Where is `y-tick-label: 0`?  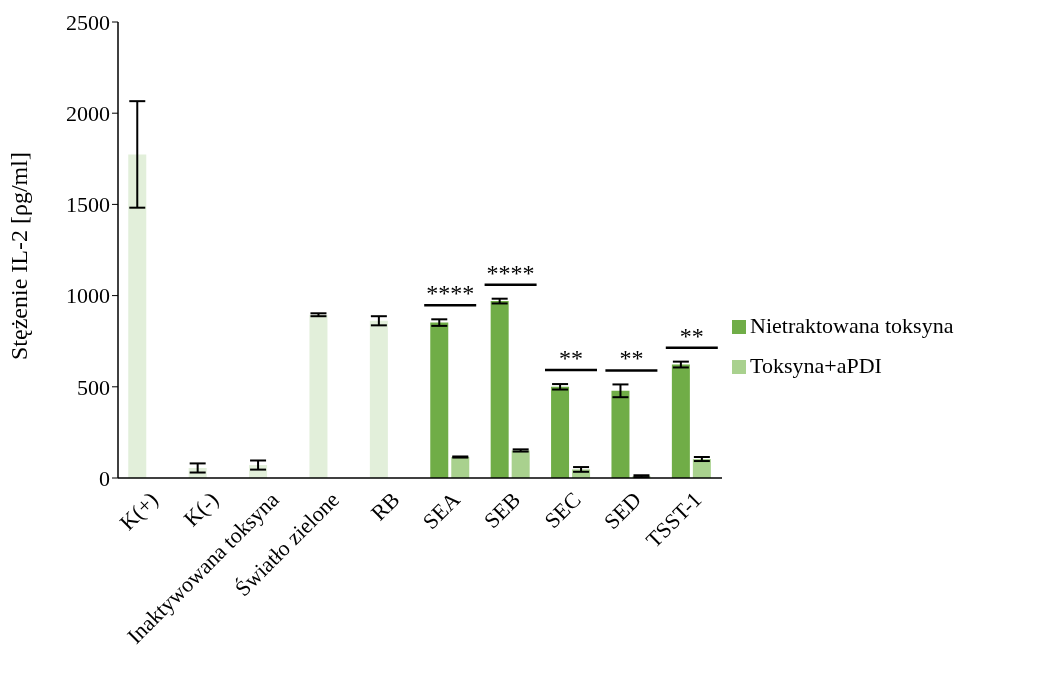 y-tick-label: 0 is located at coordinates (104, 478).